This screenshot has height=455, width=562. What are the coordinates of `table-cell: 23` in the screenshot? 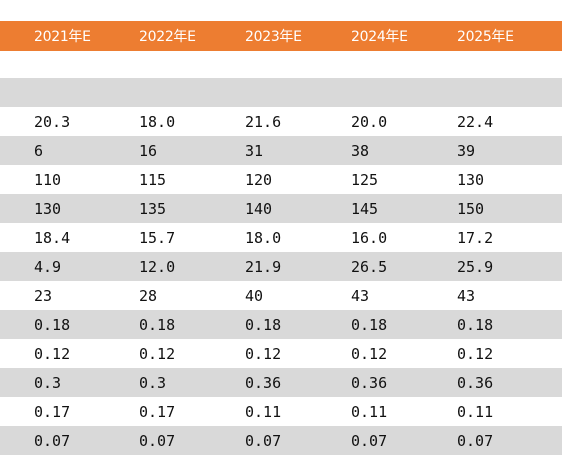 It's located at (43, 295).